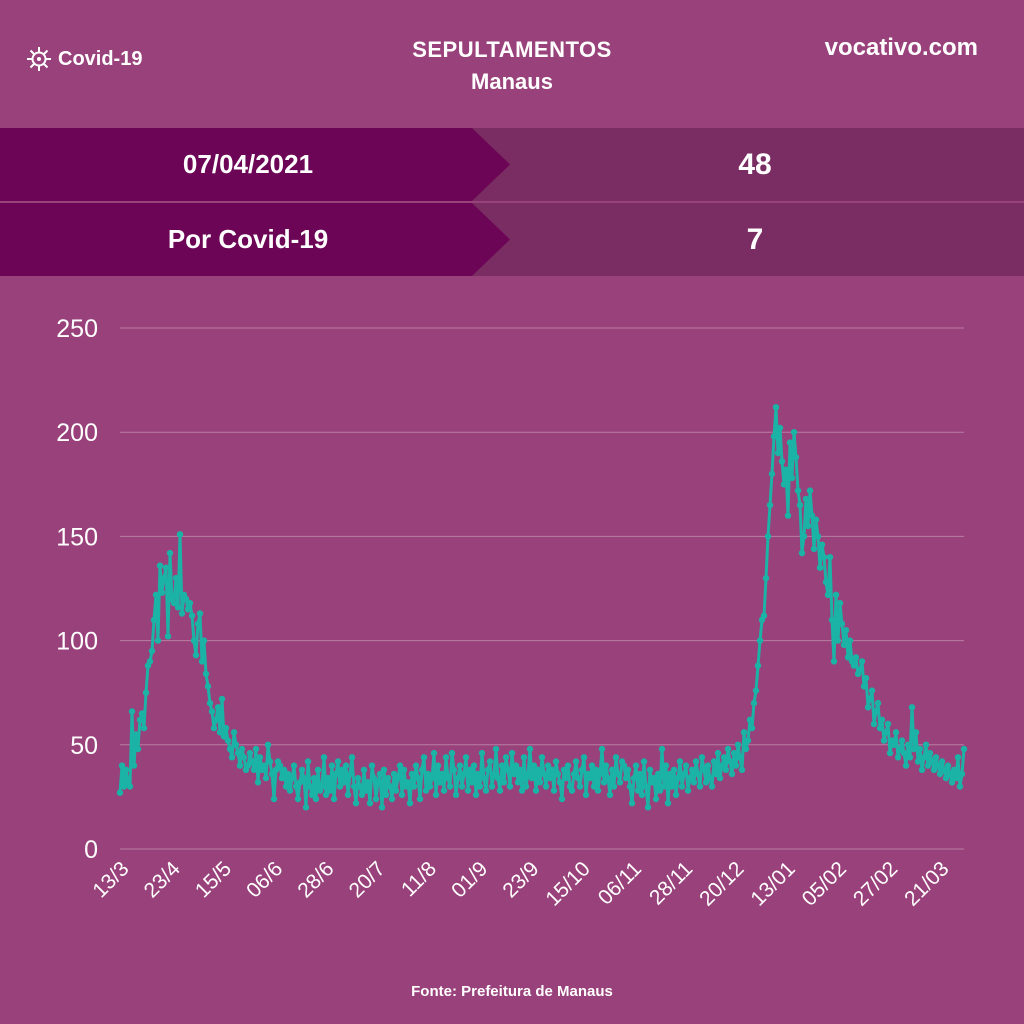 The height and width of the screenshot is (1024, 1024). I want to click on virus-icon, so click(39, 59).